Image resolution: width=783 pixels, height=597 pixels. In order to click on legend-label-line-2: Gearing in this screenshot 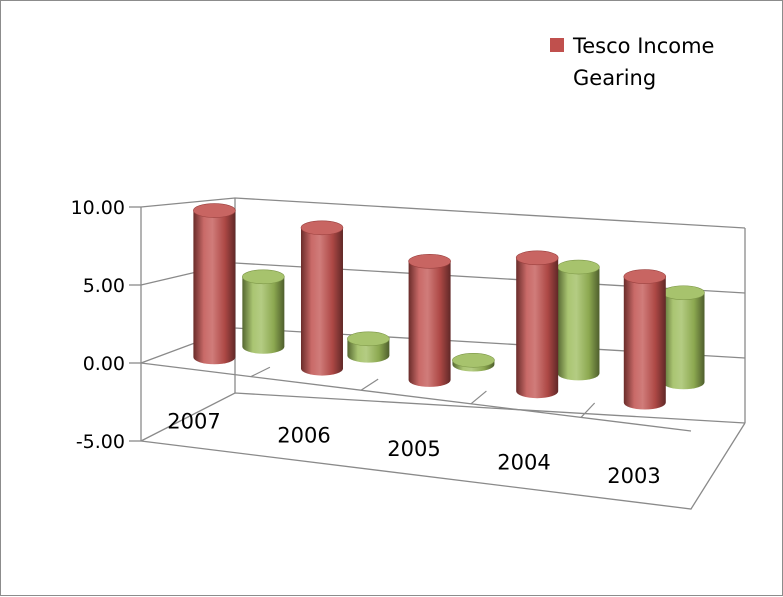, I will do `click(614, 78)`.